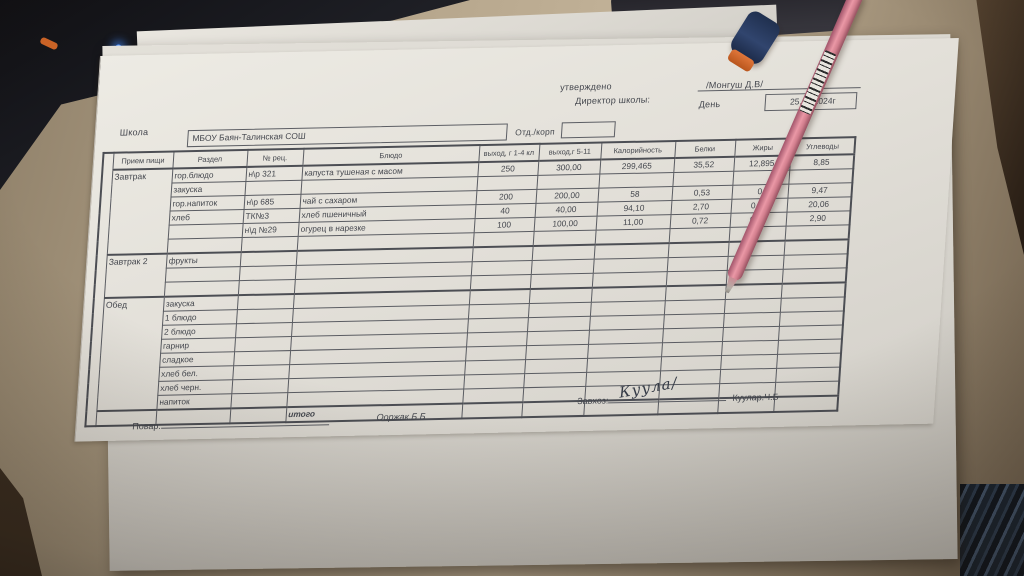 Image resolution: width=1024 pixels, height=576 pixels. What do you see at coordinates (565, 224) in the screenshot?
I see `table-cell: 100,00` at bounding box center [565, 224].